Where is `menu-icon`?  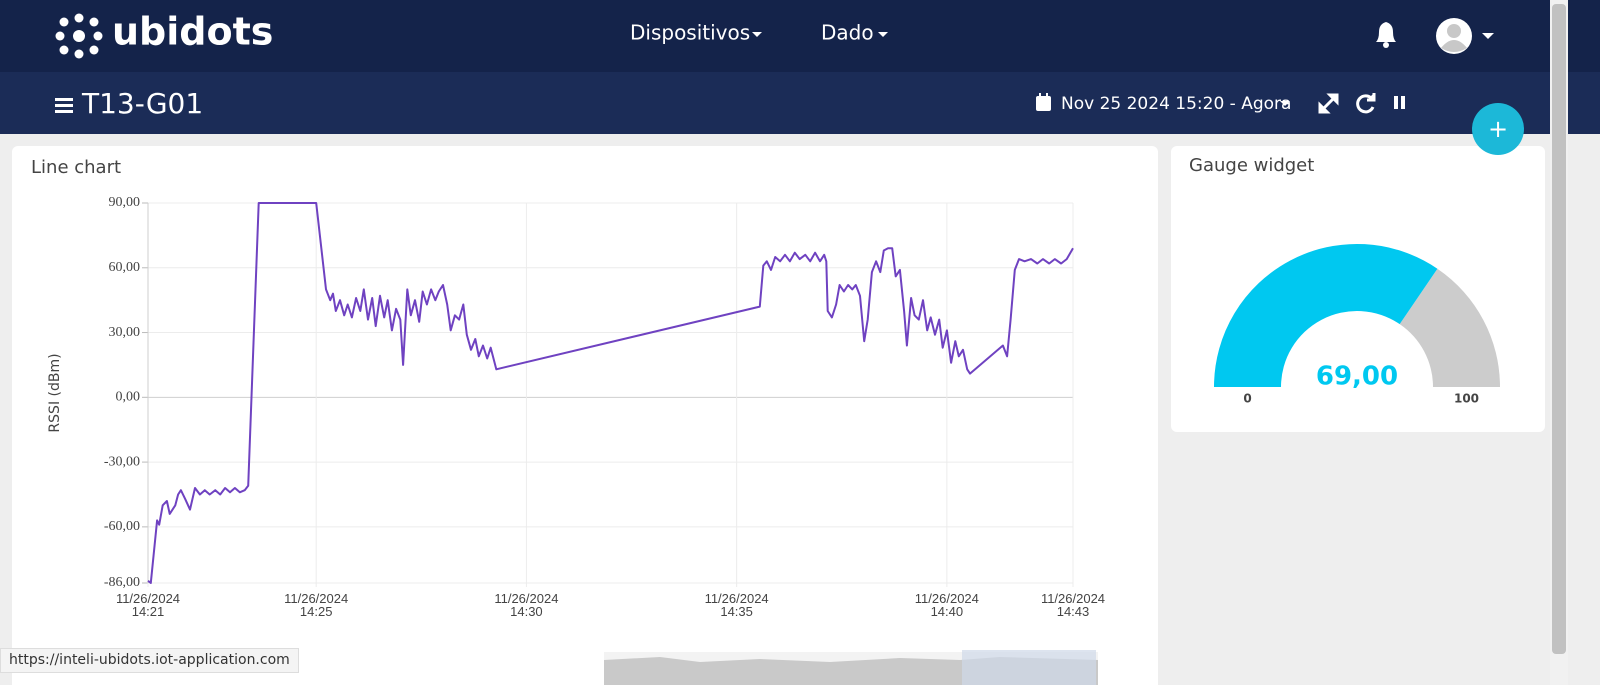
menu-icon is located at coordinates (64, 105).